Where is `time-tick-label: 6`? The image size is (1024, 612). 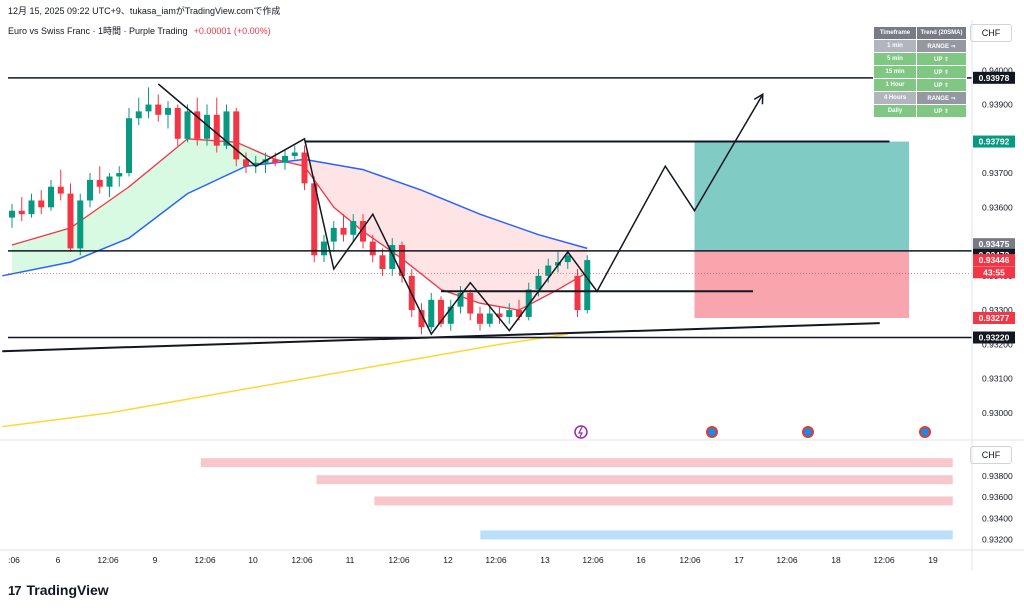 time-tick-label: 6 is located at coordinates (58, 560).